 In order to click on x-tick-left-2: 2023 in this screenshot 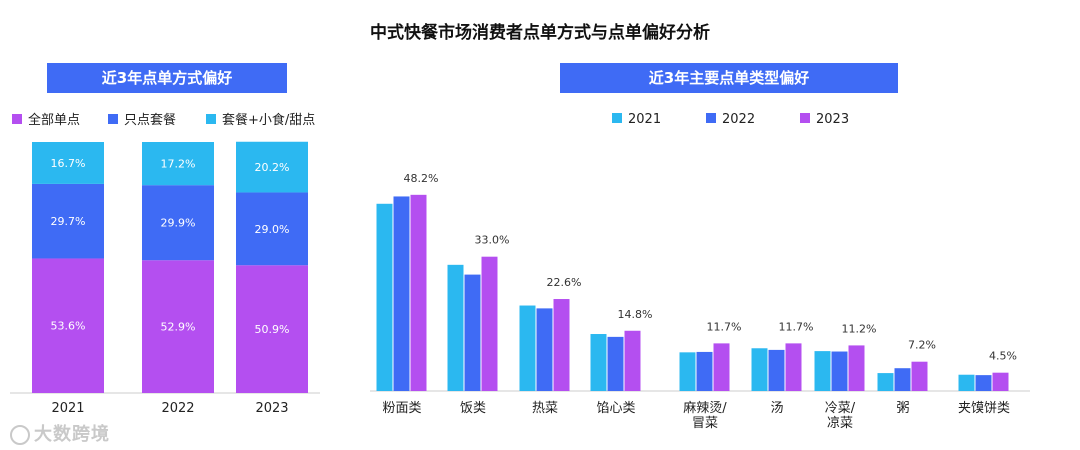, I will do `click(271, 408)`.